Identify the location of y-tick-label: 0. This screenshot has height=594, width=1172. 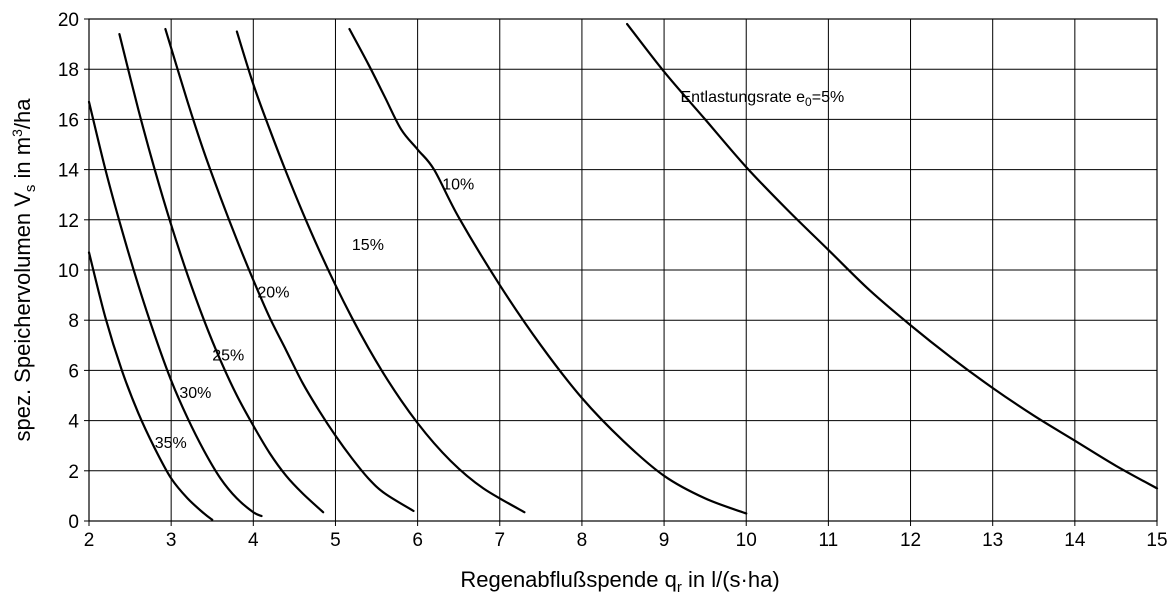
(73, 522).